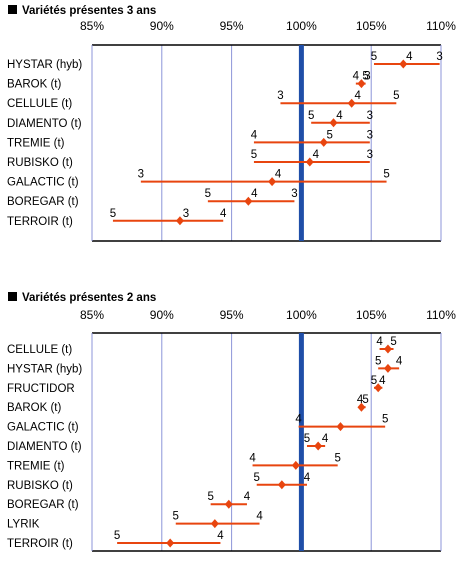 Image resolution: width=460 pixels, height=573 pixels. Describe the element at coordinates (41, 389) in the screenshot. I see `category-label: FRUCTIDOR` at that location.